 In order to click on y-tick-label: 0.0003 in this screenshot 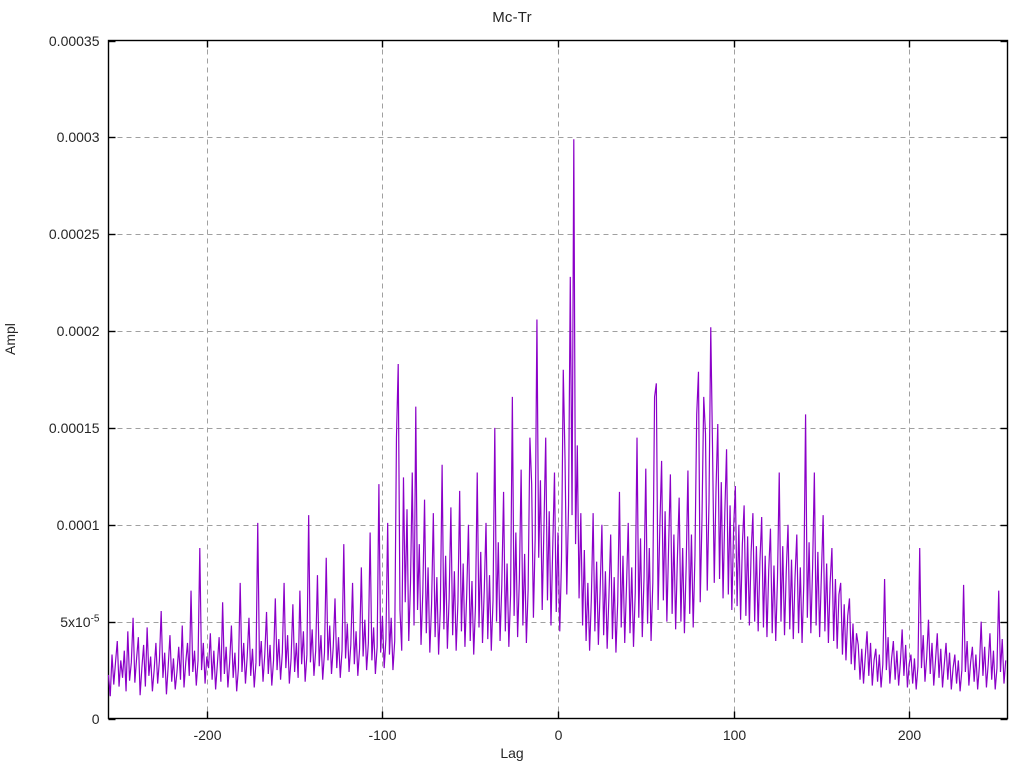, I will do `click(78, 136)`.